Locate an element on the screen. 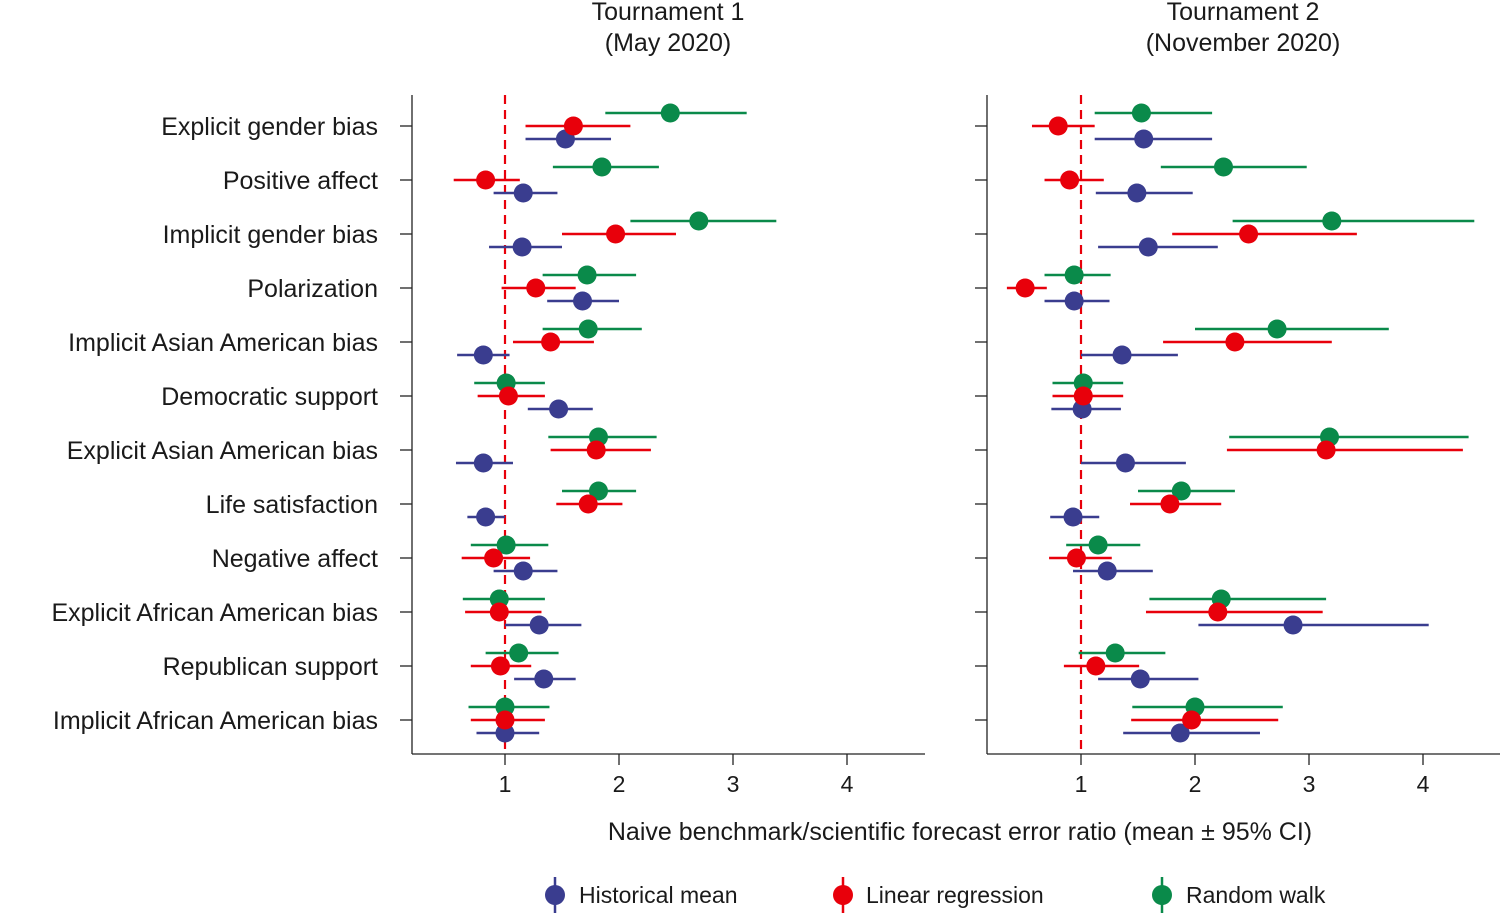 The width and height of the screenshot is (1500, 915). legend-item-historical-mean: Historical mean is located at coordinates (641, 895).